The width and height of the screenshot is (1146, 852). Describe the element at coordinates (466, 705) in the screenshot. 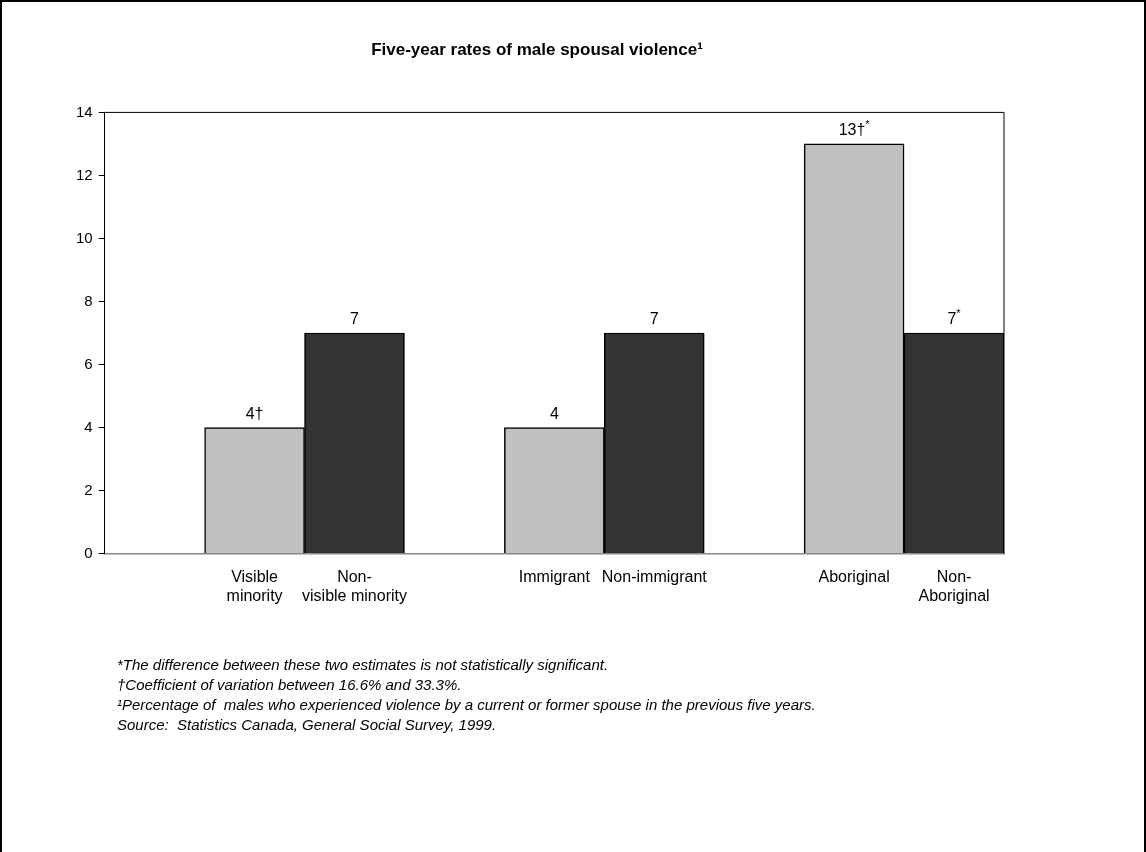

I see `text: ¹Percentage of males who experienced violence by a current or former spouse in the previous five years.` at that location.